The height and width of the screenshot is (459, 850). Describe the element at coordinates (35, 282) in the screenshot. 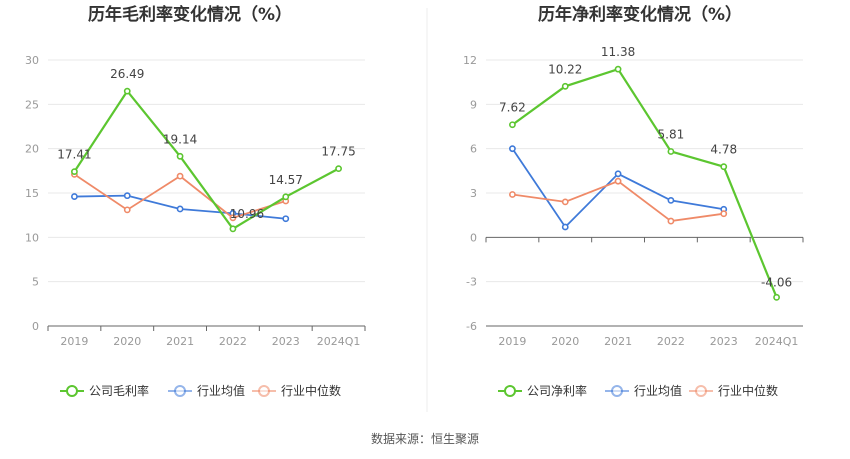

I see `y-tick-label: 5` at that location.